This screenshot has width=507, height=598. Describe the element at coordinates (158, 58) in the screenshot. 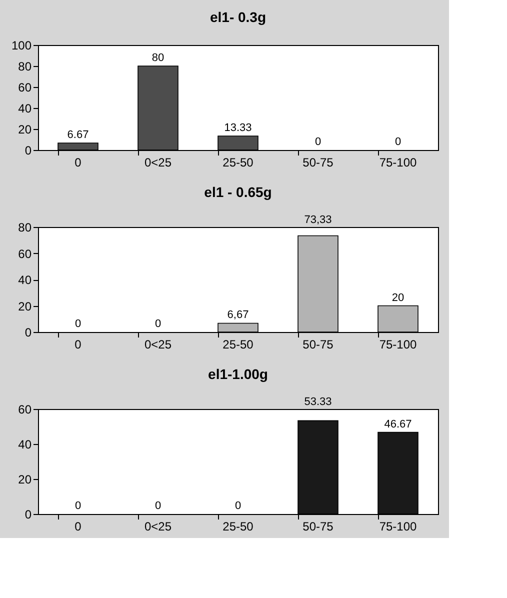

I see `data-label: 80` at that location.